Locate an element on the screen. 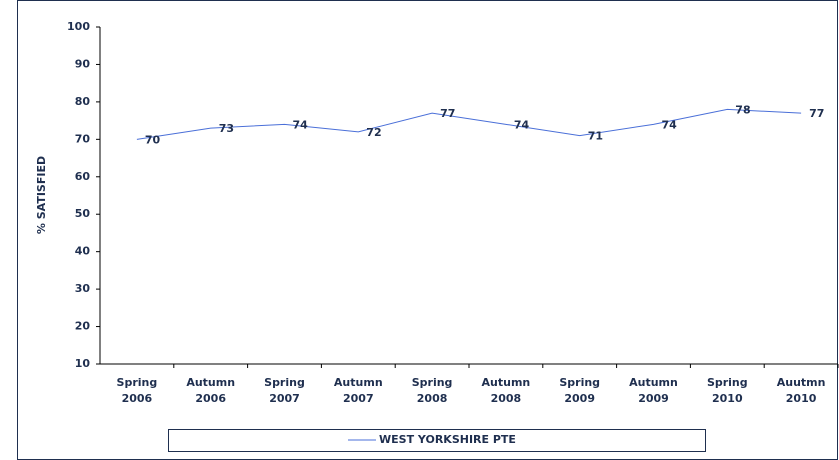 This screenshot has height=460, width=839. y-tick-label: 40 is located at coordinates (83, 251).